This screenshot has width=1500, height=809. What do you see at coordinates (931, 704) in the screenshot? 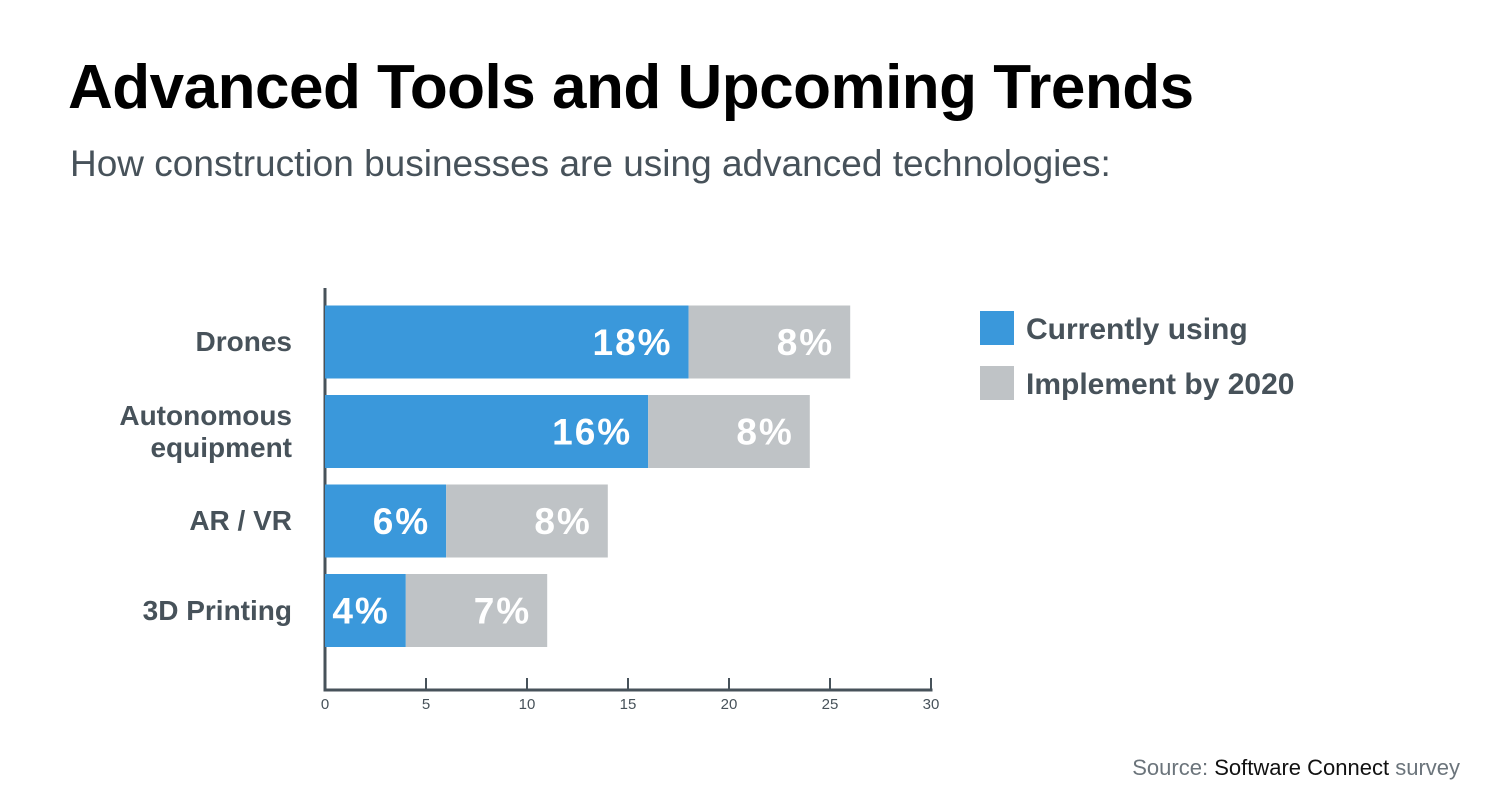
I see `x-tick-label: 30` at bounding box center [931, 704].